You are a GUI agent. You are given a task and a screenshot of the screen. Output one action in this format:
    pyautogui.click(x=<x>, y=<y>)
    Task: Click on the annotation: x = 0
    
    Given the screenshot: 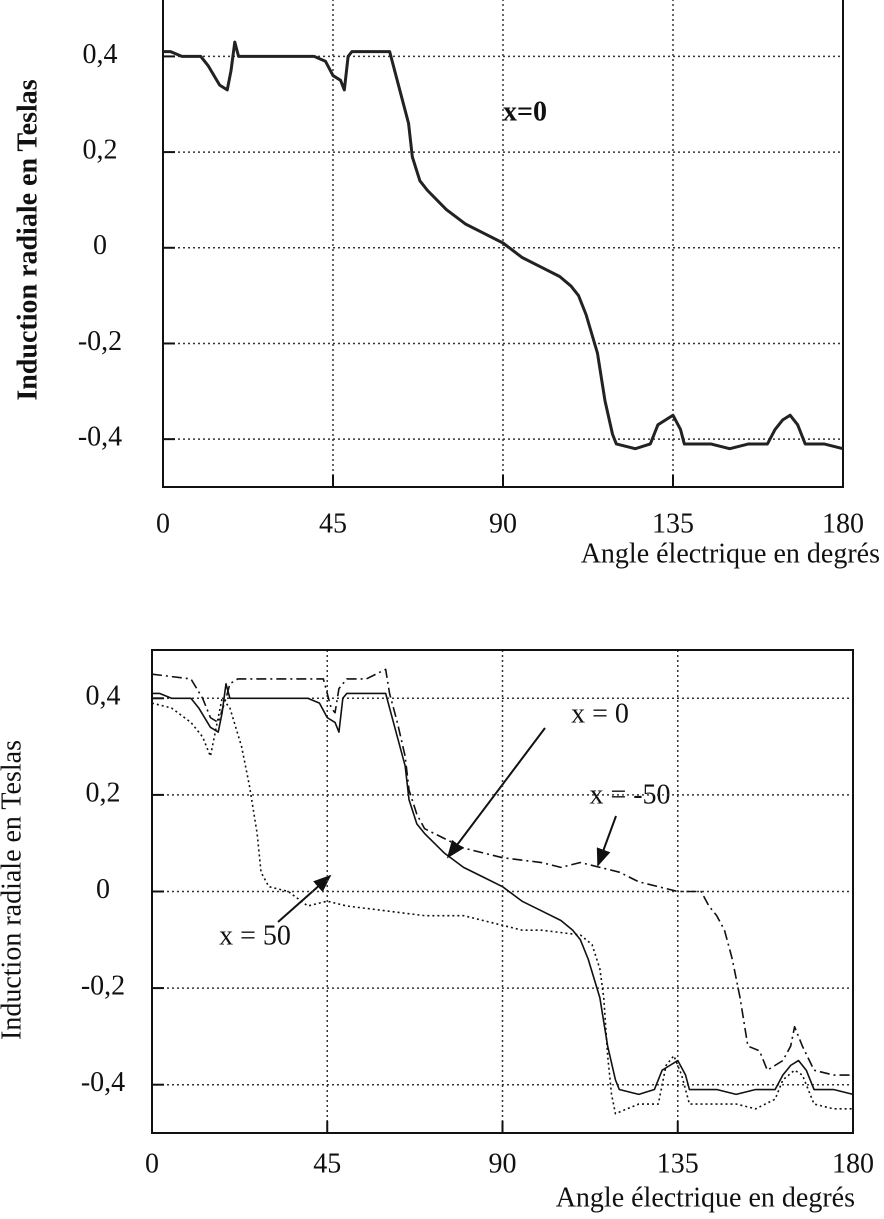 What is the action you would take?
    pyautogui.click(x=600, y=713)
    